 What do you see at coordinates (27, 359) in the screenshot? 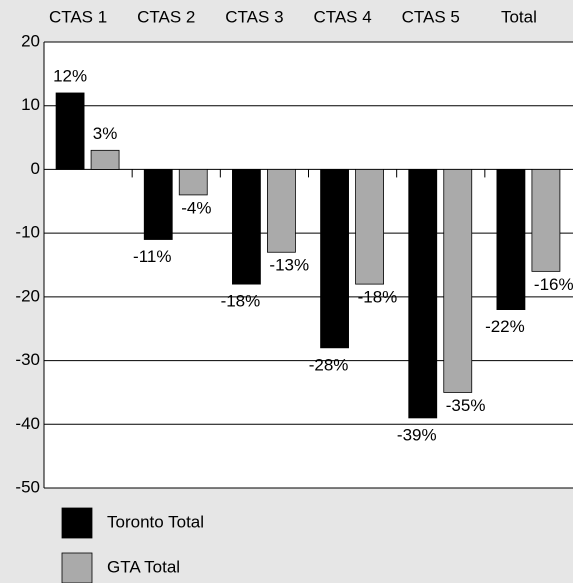
I see `y-tick-label: -30` at bounding box center [27, 359].